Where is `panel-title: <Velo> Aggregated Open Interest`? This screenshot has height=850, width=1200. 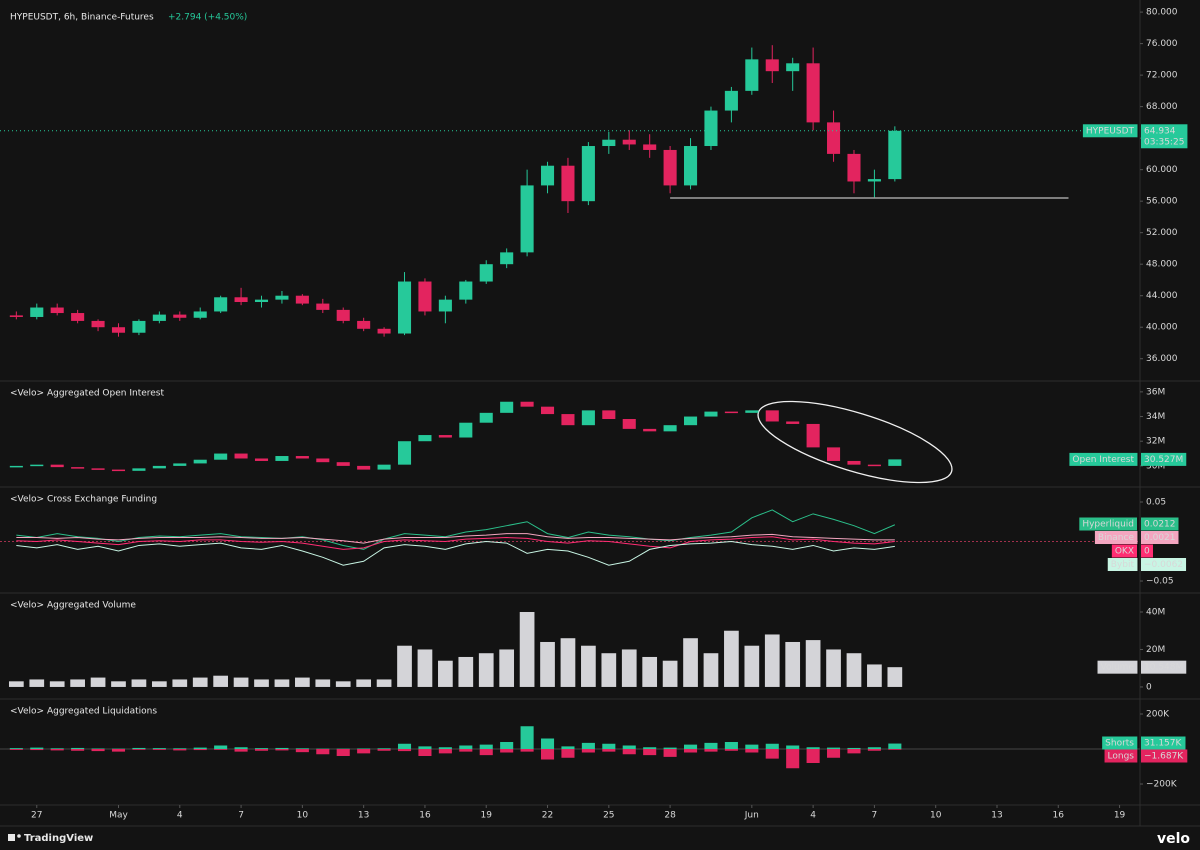
panel-title: <Velo> Aggregated Open Interest is located at coordinates (87, 394).